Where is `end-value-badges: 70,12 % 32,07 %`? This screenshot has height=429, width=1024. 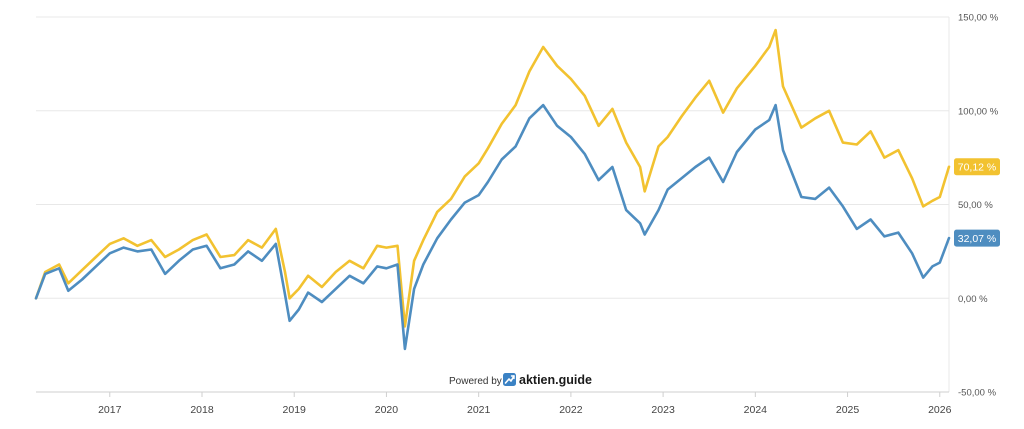
end-value-badges: 70,12 % 32,07 % is located at coordinates (977, 202).